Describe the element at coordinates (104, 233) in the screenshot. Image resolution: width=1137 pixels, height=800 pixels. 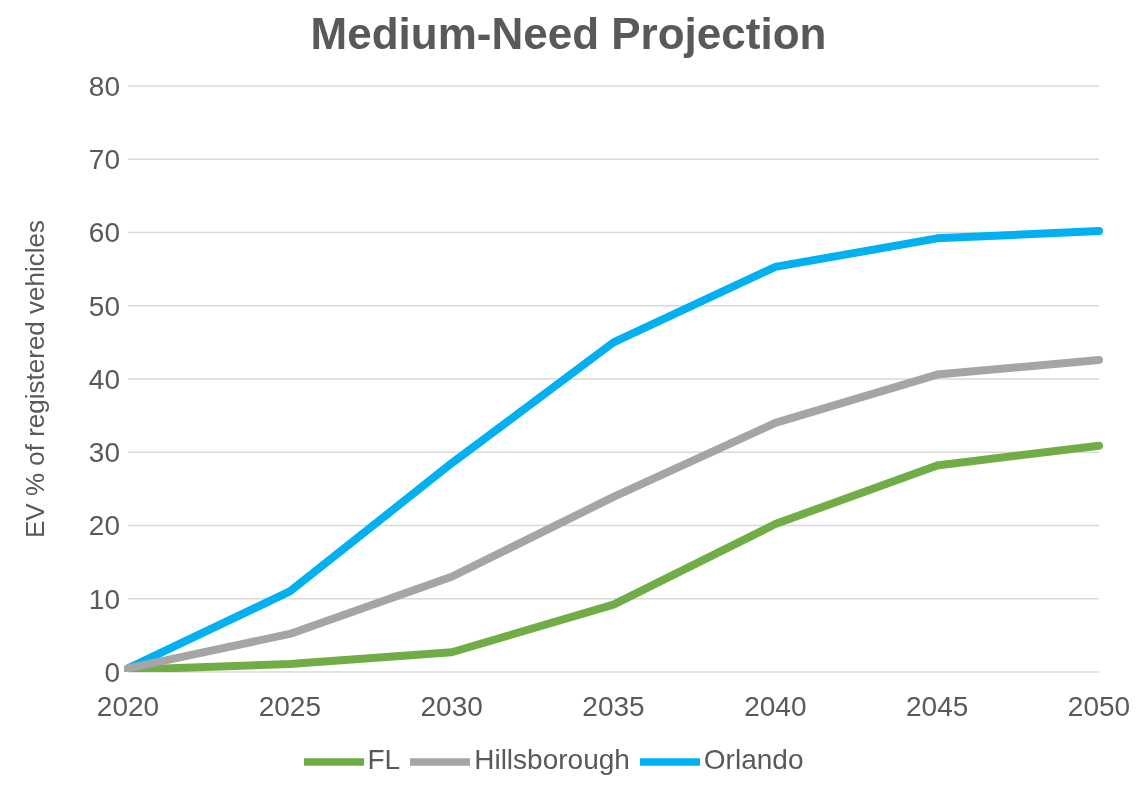
I see `y-tick-label: 60` at that location.